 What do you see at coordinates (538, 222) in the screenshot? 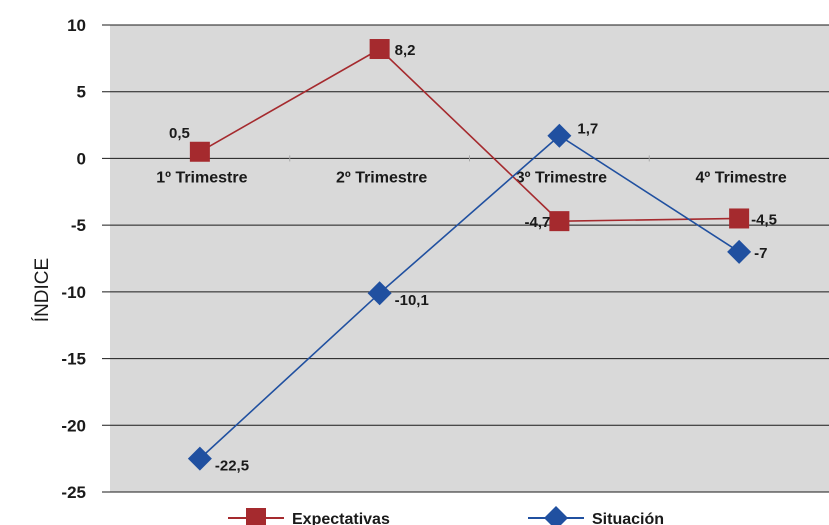
I see `data-label: -4,7` at bounding box center [538, 222].